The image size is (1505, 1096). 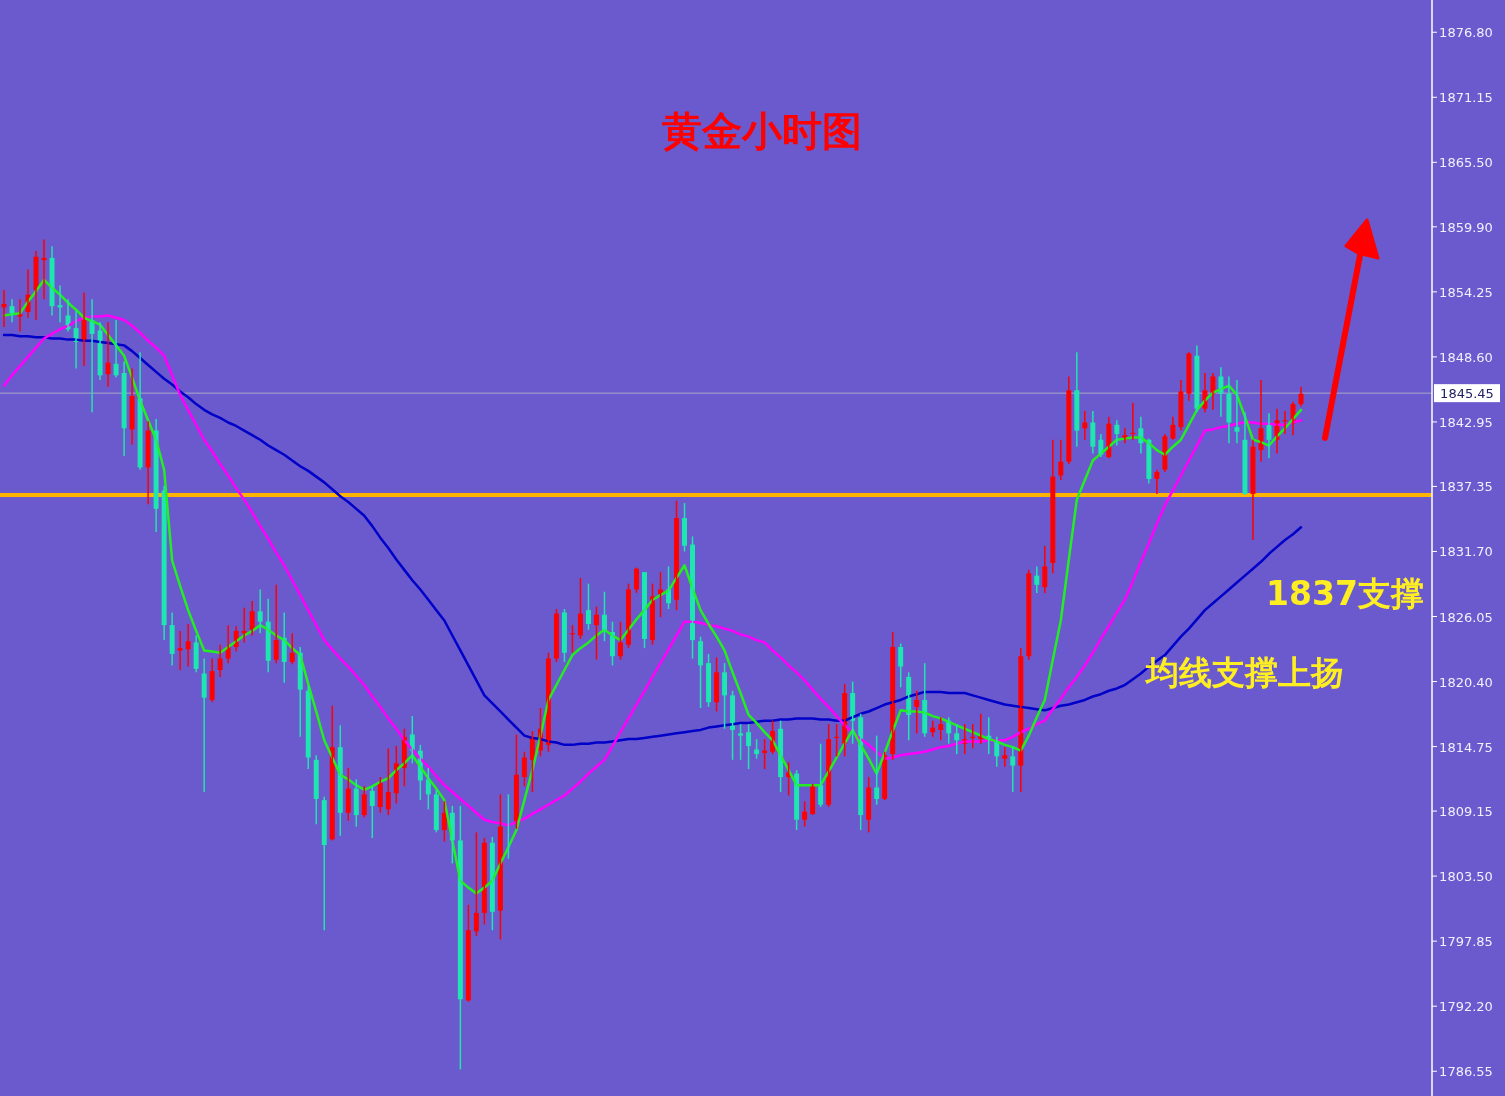 I want to click on y-tick-label: 1814.75, so click(x=1466, y=747).